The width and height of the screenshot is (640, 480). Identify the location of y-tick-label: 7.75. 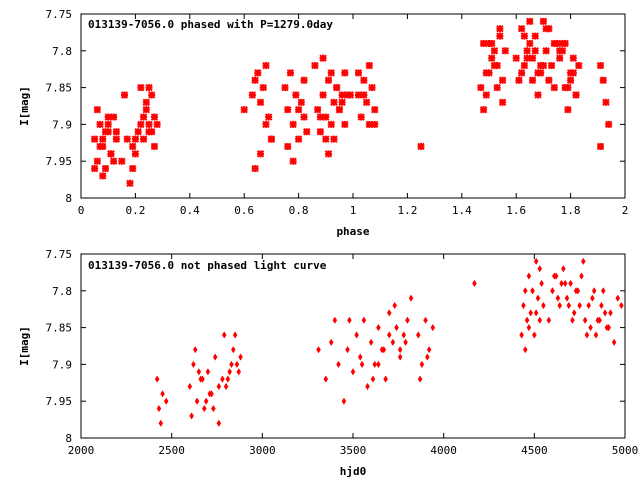
(59, 14).